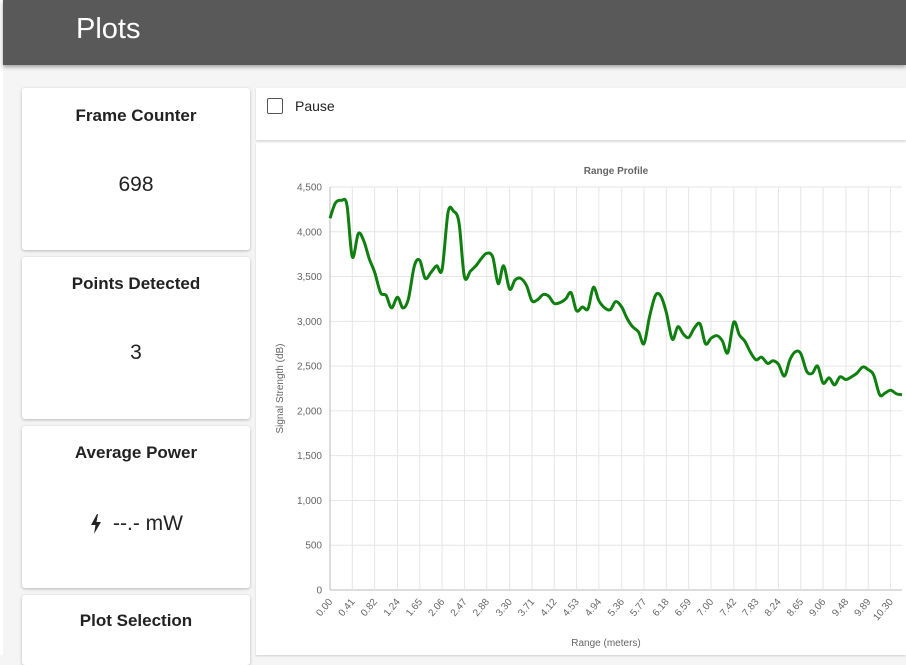 This screenshot has width=906, height=665. Describe the element at coordinates (136, 507) in the screenshot. I see `average-power-card: Average Power --.- mW` at that location.